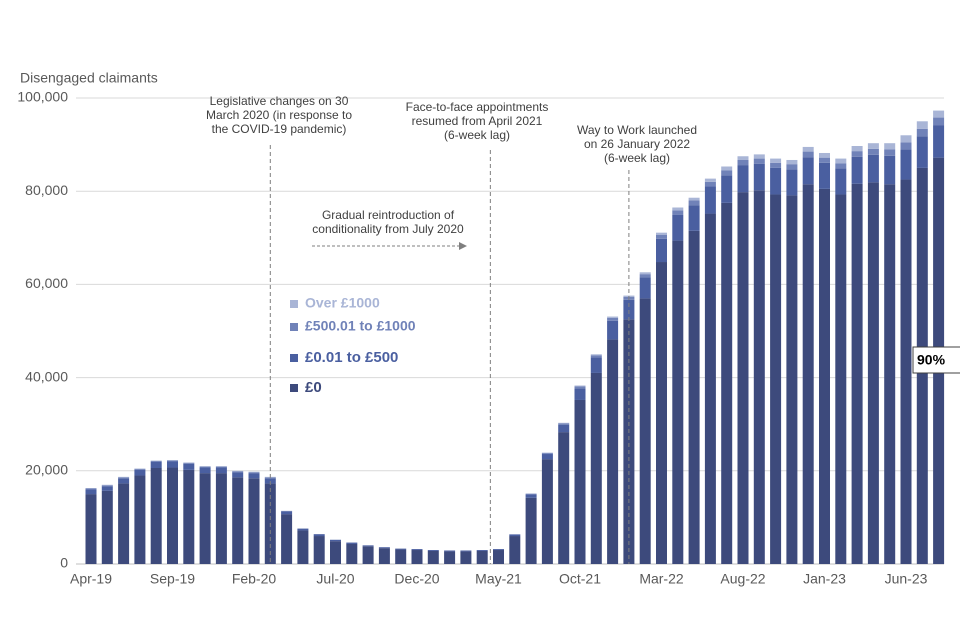  What do you see at coordinates (637, 130) in the screenshot?
I see `annotation: Way to Work launched` at bounding box center [637, 130].